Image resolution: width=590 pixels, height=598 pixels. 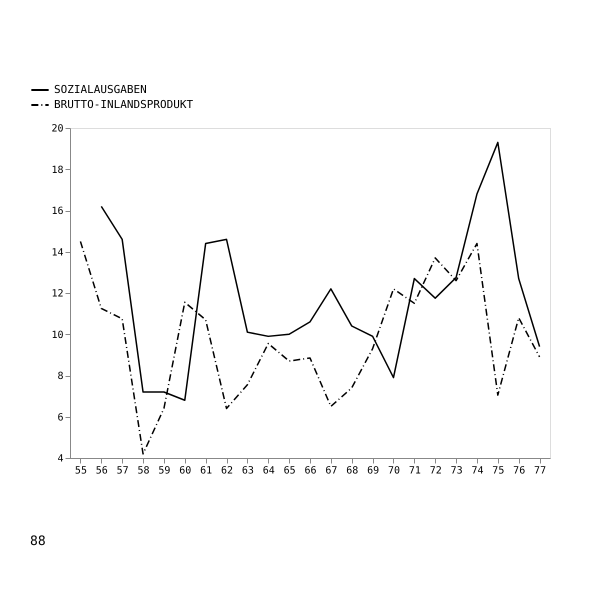 What do you see at coordinates (144, 471) in the screenshot?
I see `x-tick-label: 58` at bounding box center [144, 471].